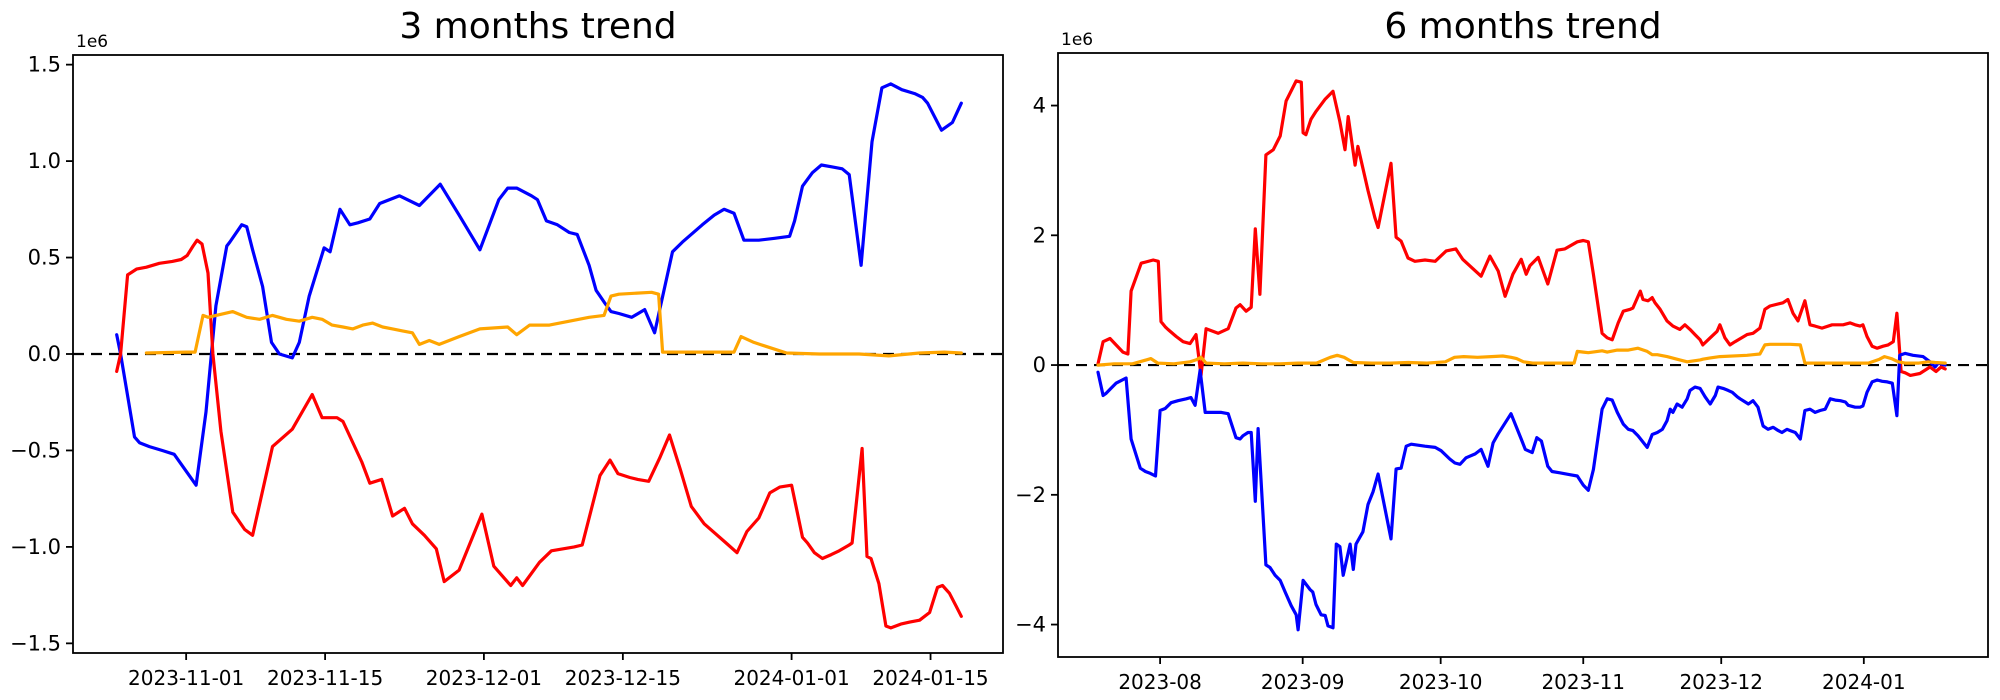 The image size is (2000, 700). Describe the element at coordinates (35, 643) in the screenshot. I see `y-tick-label: −1.5` at that location.